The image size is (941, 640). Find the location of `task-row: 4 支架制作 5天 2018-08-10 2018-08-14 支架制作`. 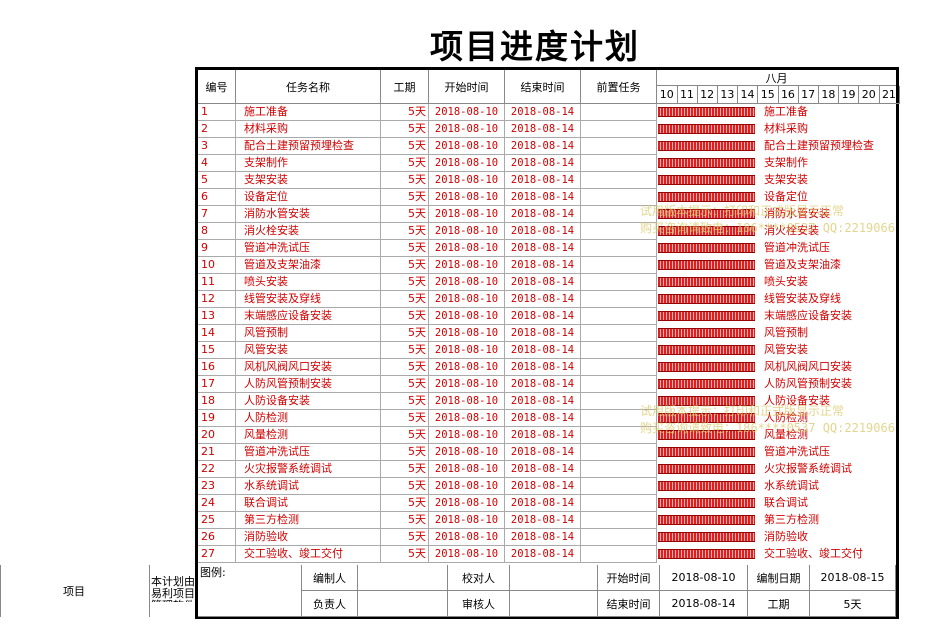

task-row: 4 支架制作 5天 2018-08-10 2018-08-14 支架制作 is located at coordinates (547, 163).